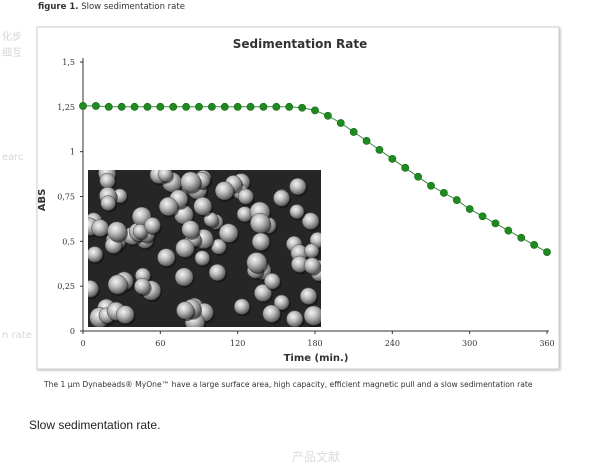  I want to click on figure-label-prefix: figure 1., so click(58, 7).